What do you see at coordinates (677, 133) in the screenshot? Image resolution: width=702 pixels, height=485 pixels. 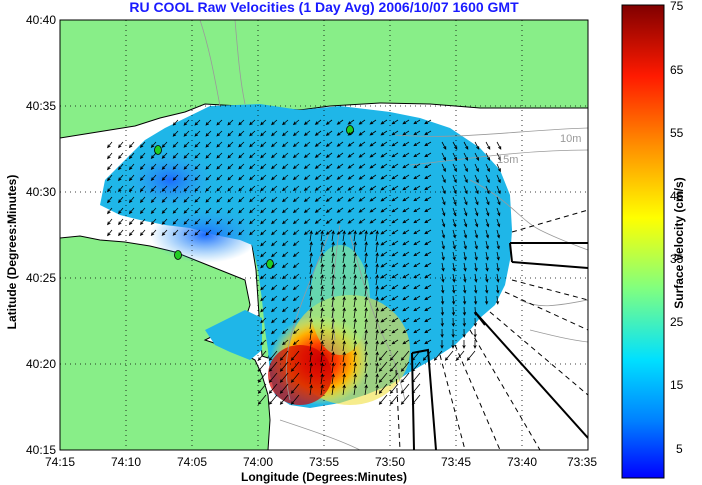 I see `colorbar-tick-label: 55` at bounding box center [677, 133].